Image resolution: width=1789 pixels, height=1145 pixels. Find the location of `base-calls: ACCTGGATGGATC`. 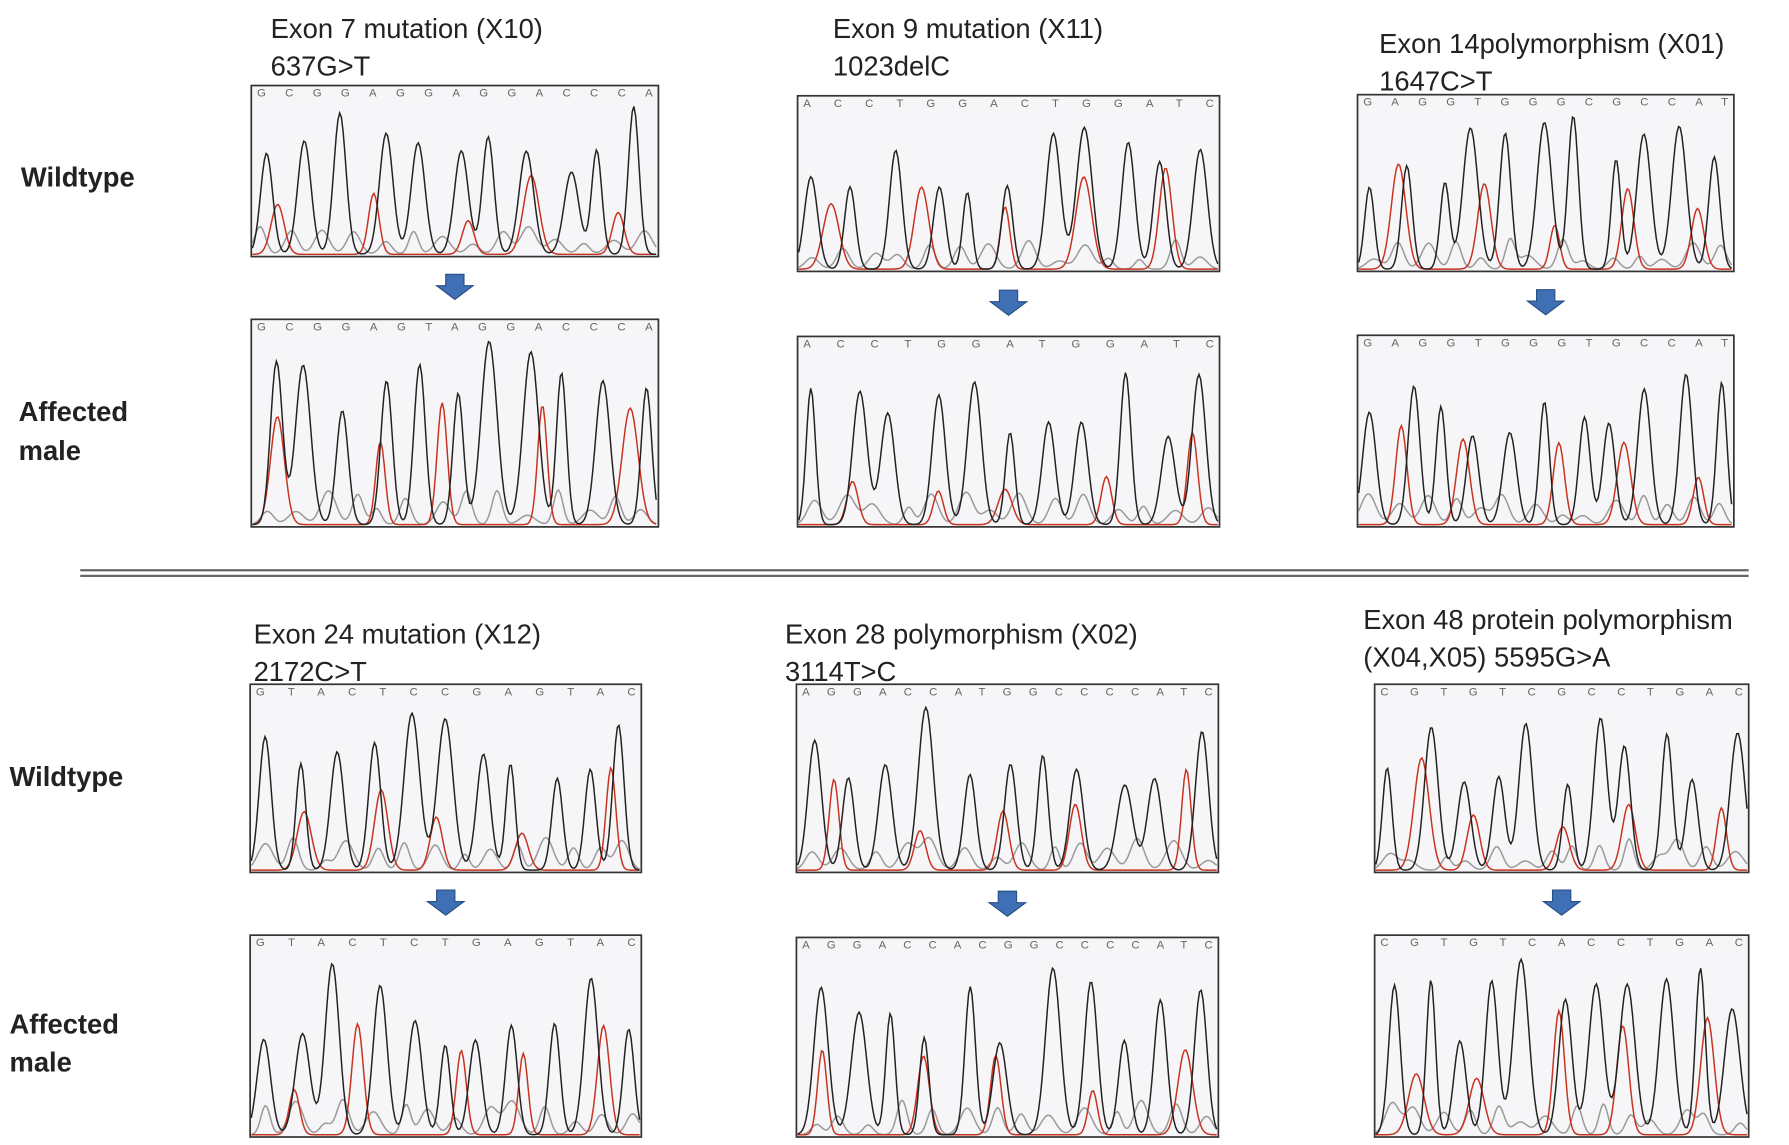

base-calls: ACCTGGATGGATC is located at coordinates (1008, 344).